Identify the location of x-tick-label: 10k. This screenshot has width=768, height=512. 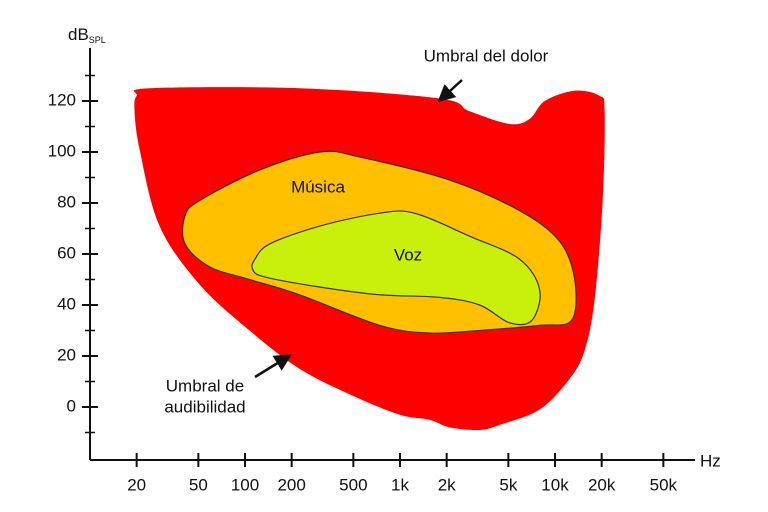
(555, 484).